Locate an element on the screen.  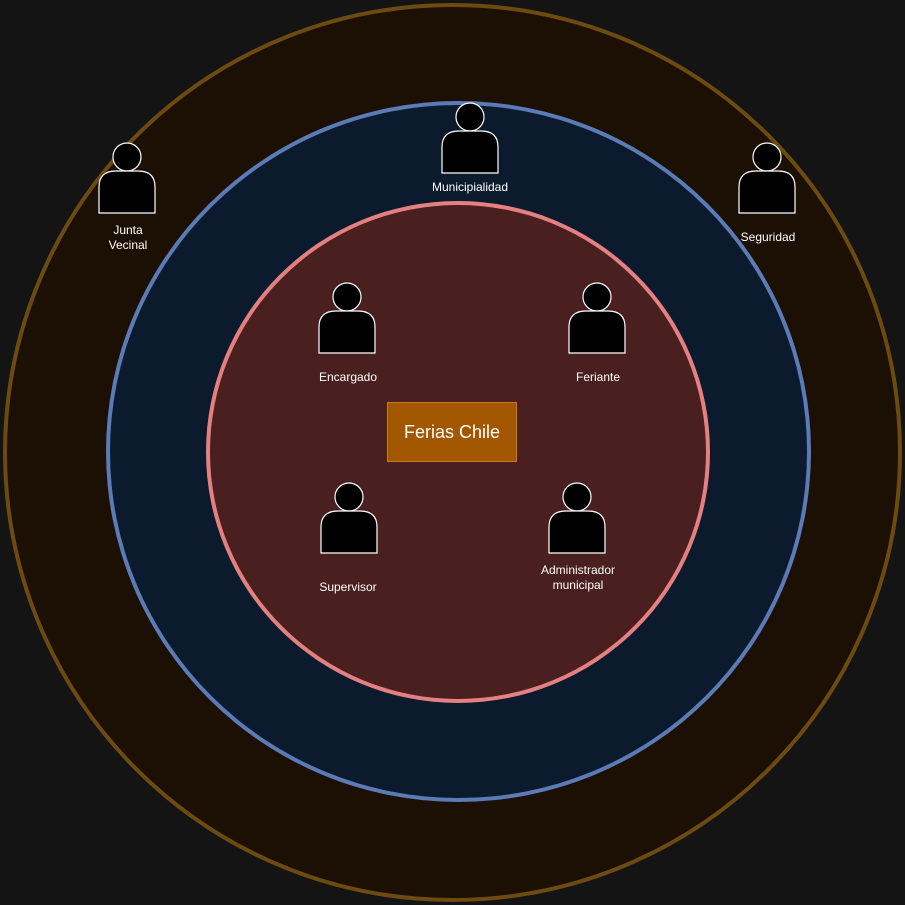
center-label: Ferias Chile is located at coordinates (452, 431).